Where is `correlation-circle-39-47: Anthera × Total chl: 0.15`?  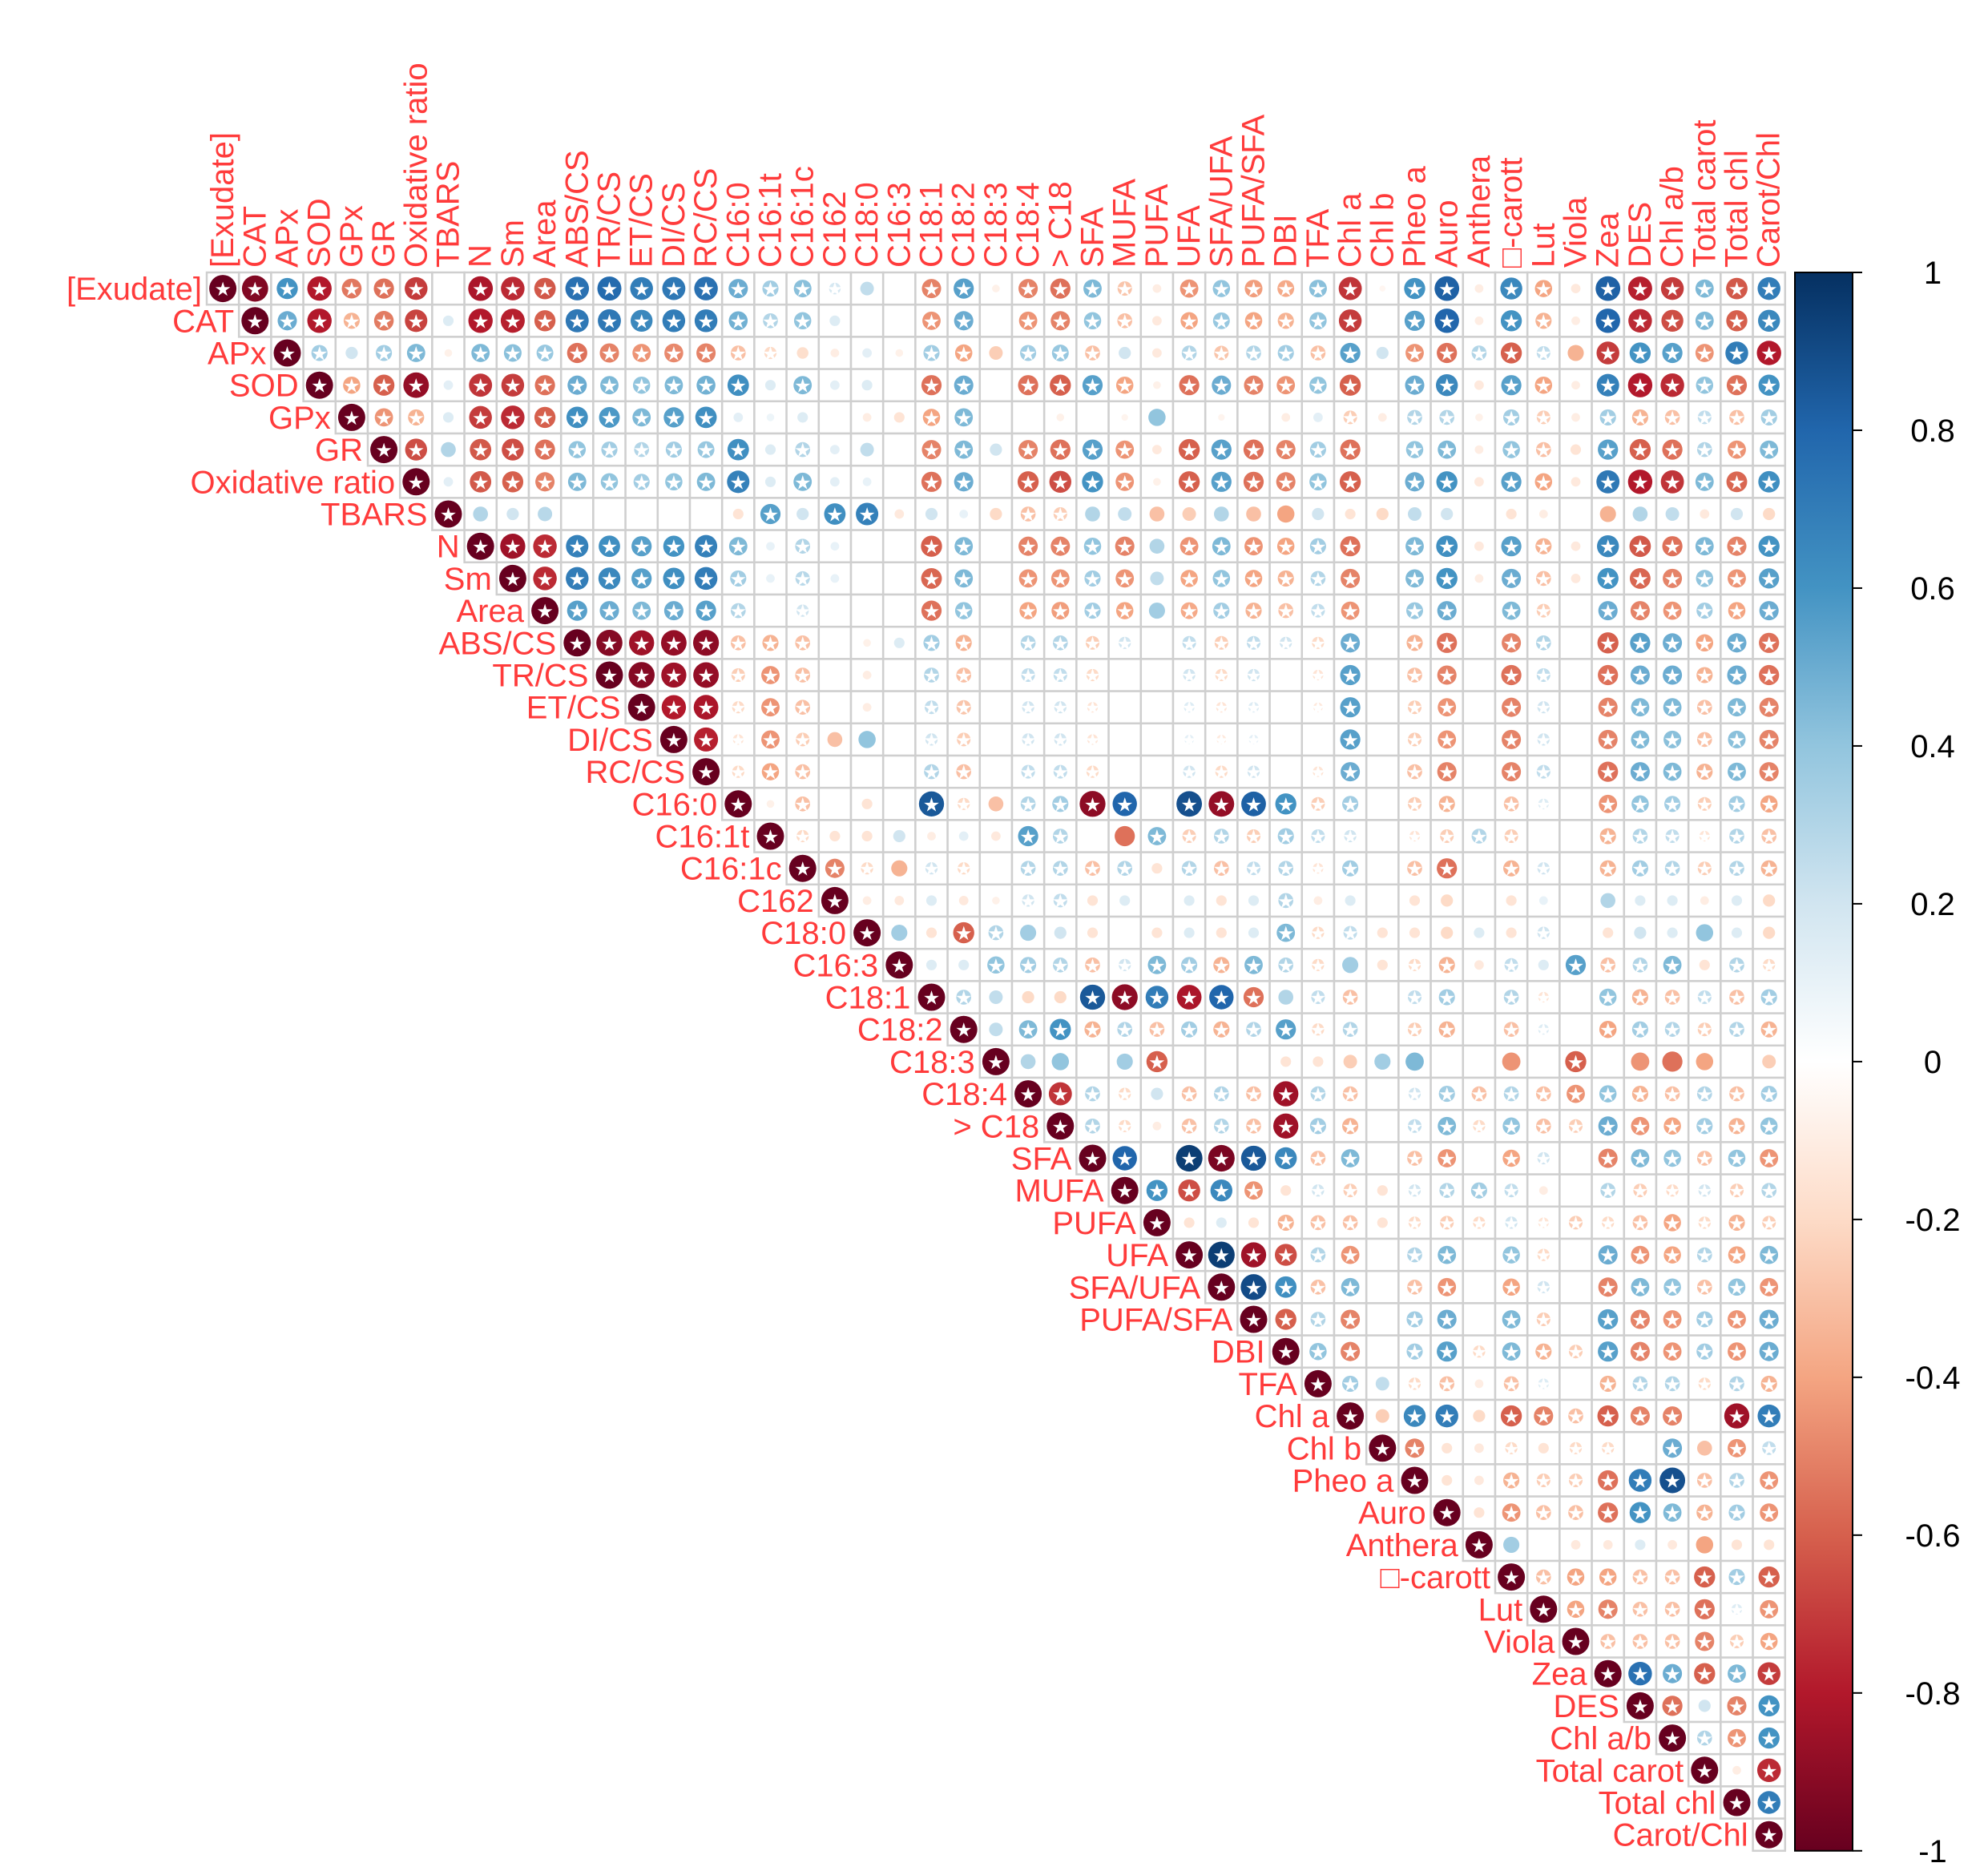
correlation-circle-39-47: Anthera × Total chl: 0.15 is located at coordinates (1737, 1545).